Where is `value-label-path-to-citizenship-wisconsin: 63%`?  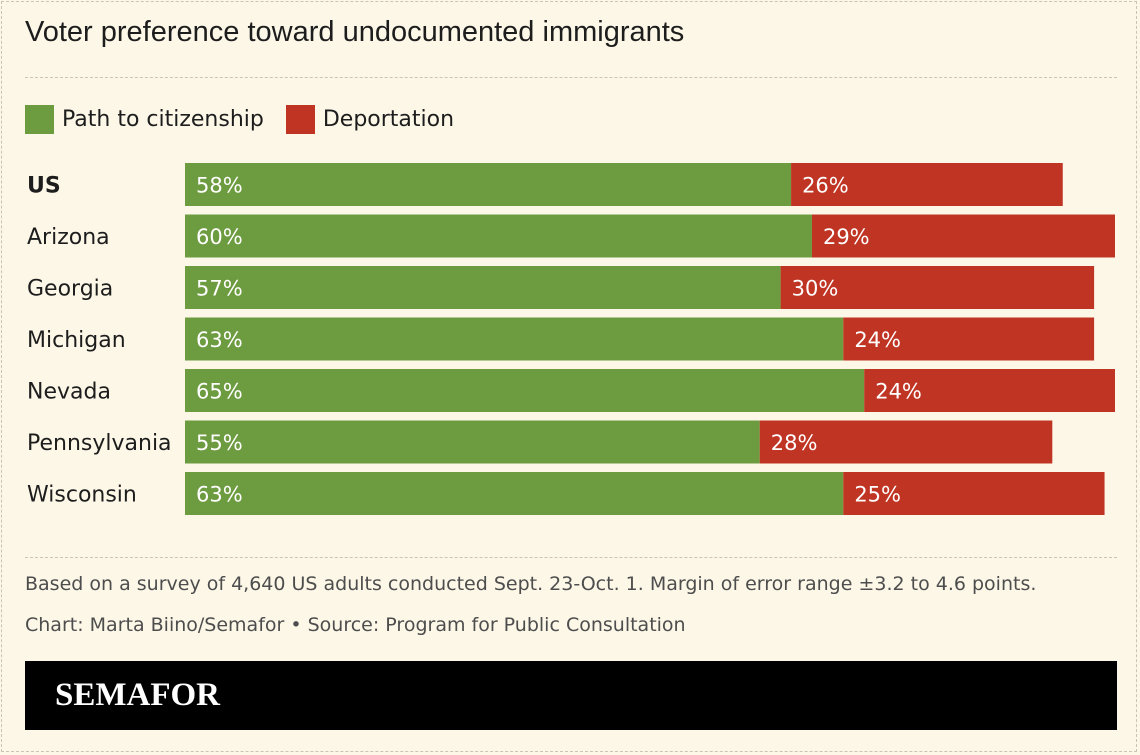 value-label-path-to-citizenship-wisconsin: 63% is located at coordinates (219, 495).